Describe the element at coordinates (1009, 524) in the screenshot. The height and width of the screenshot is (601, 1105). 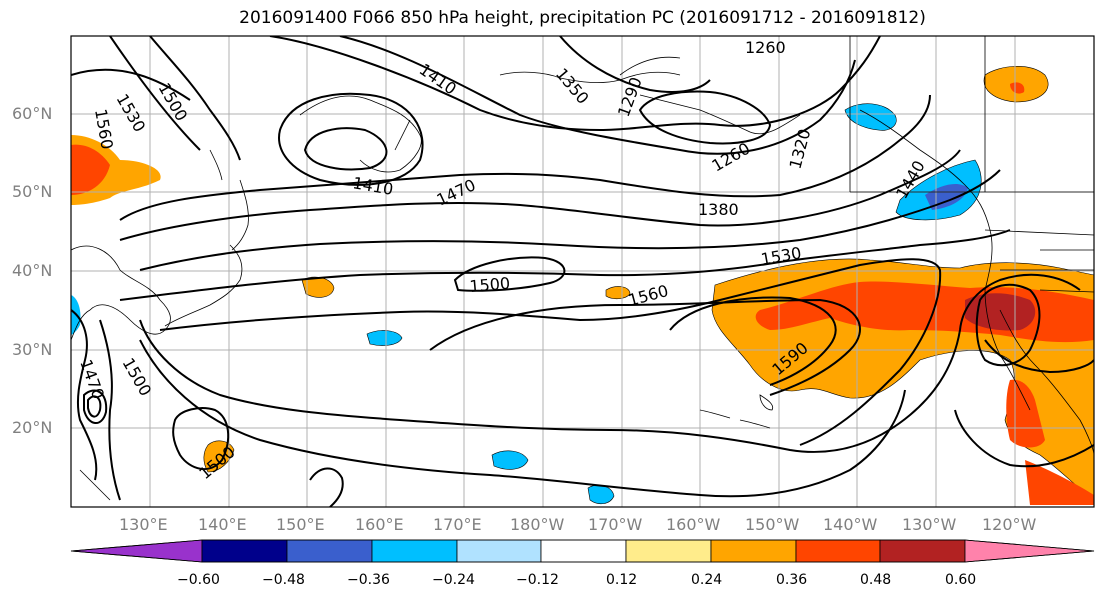
I see `lon-label: 120°W` at that location.